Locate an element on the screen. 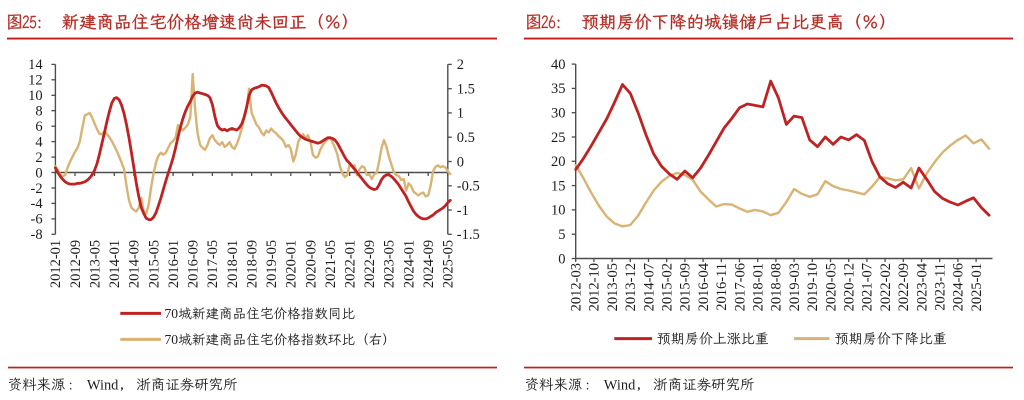  svg-text: -6 is located at coordinates (37, 220).